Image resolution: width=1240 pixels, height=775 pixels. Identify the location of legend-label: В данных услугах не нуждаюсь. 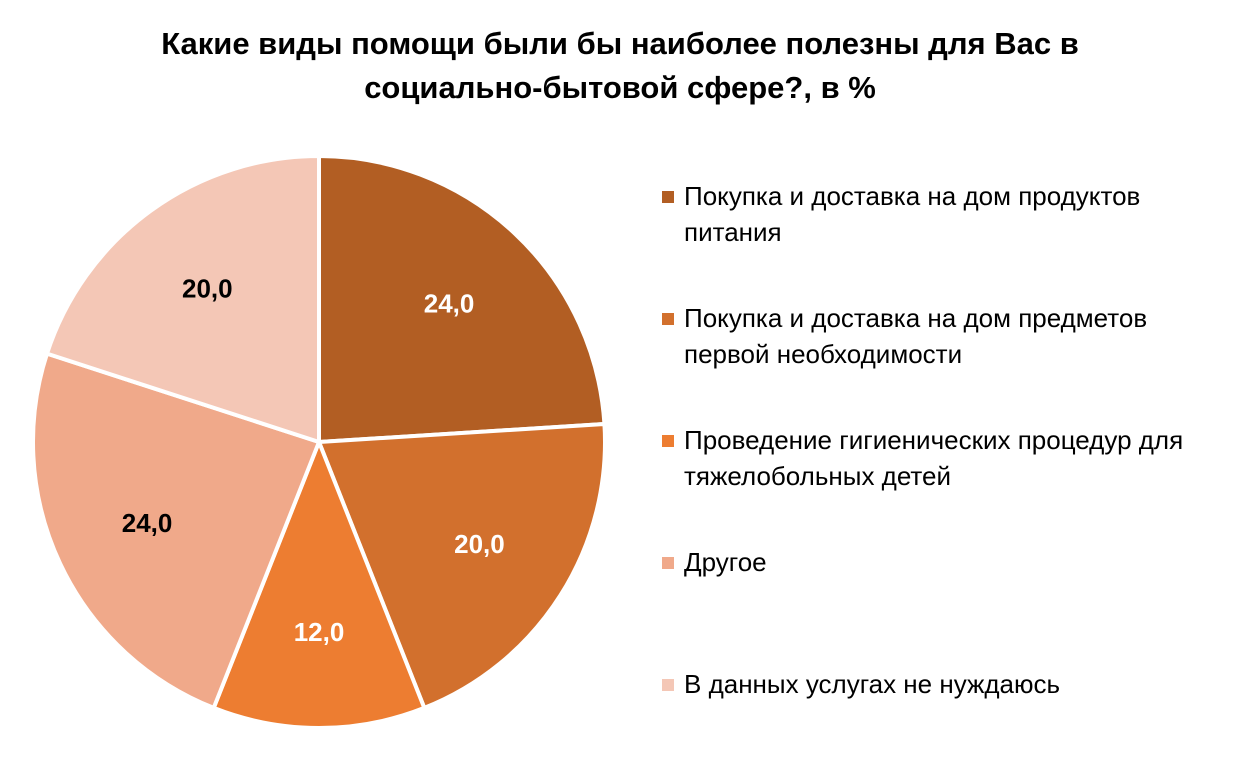
(872, 684).